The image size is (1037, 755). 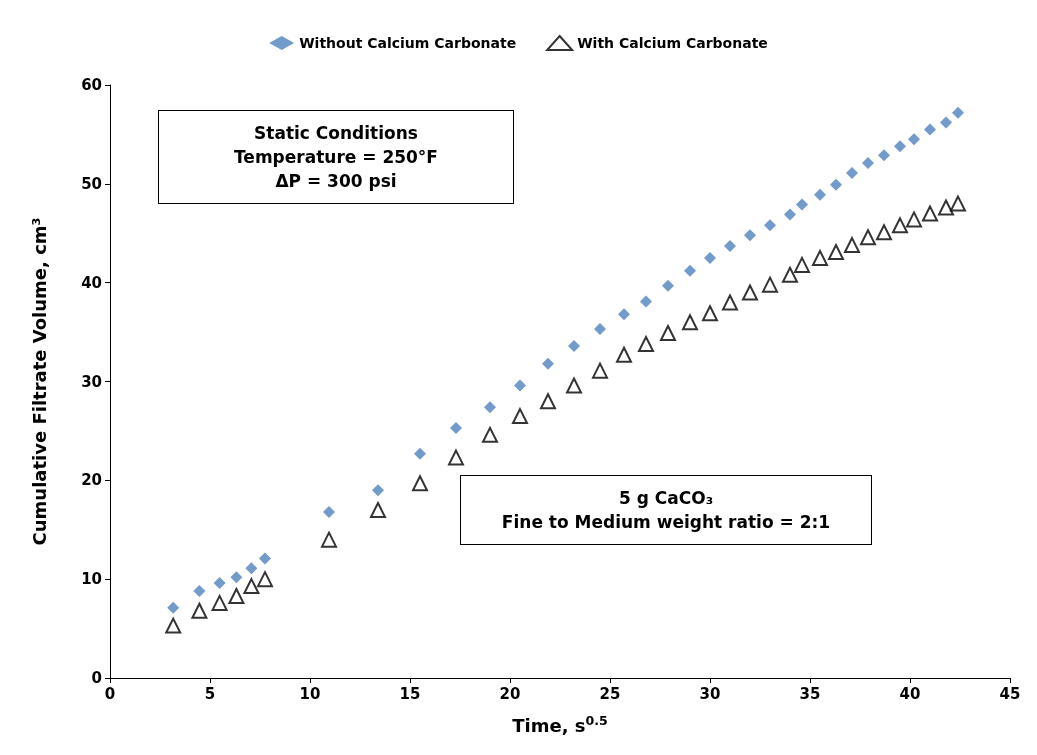 I want to click on y-tick-label: 10, so click(x=91, y=579).